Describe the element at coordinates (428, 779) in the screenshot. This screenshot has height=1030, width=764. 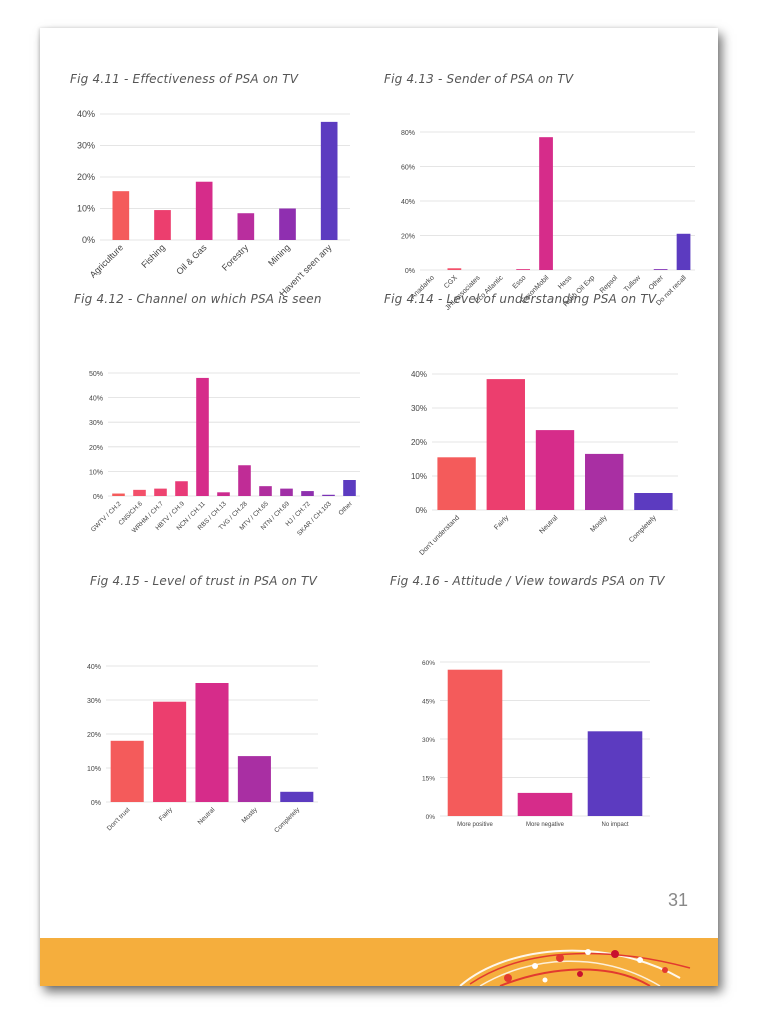
I see `y-tick-label: 15%` at that location.